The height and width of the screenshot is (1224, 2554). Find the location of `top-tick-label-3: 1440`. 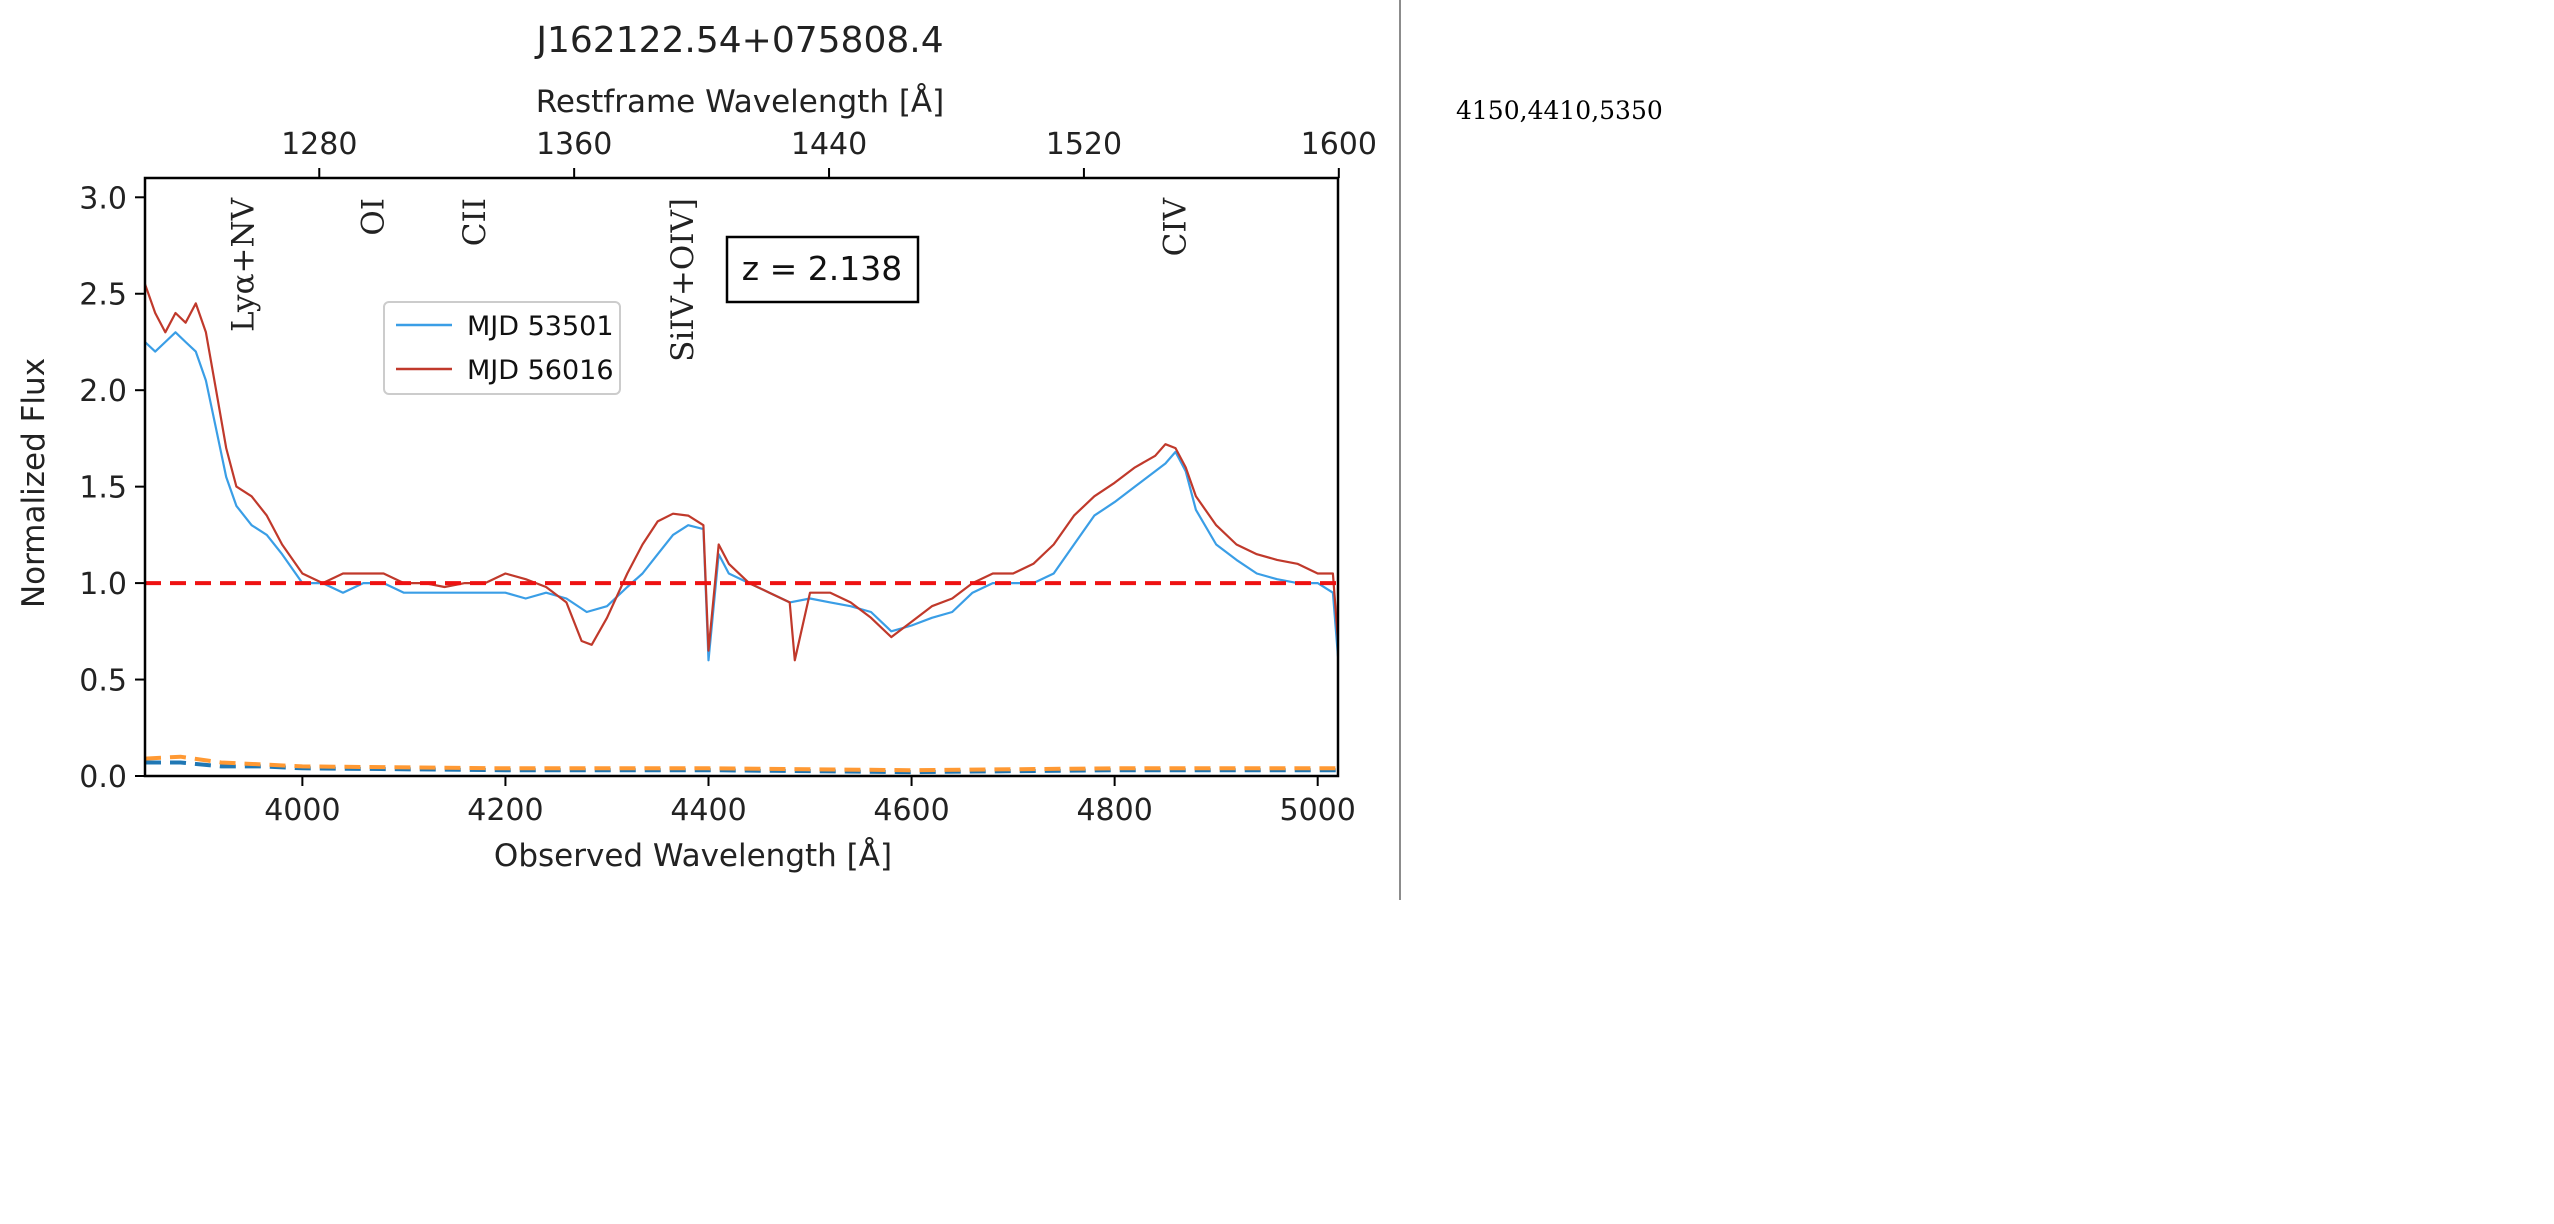

top-tick-label-3: 1440 is located at coordinates (829, 144).